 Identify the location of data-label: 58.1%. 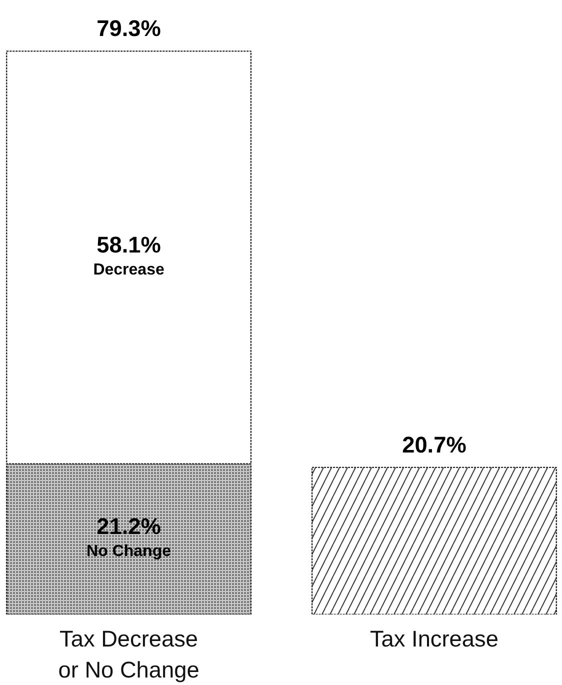
(128, 245).